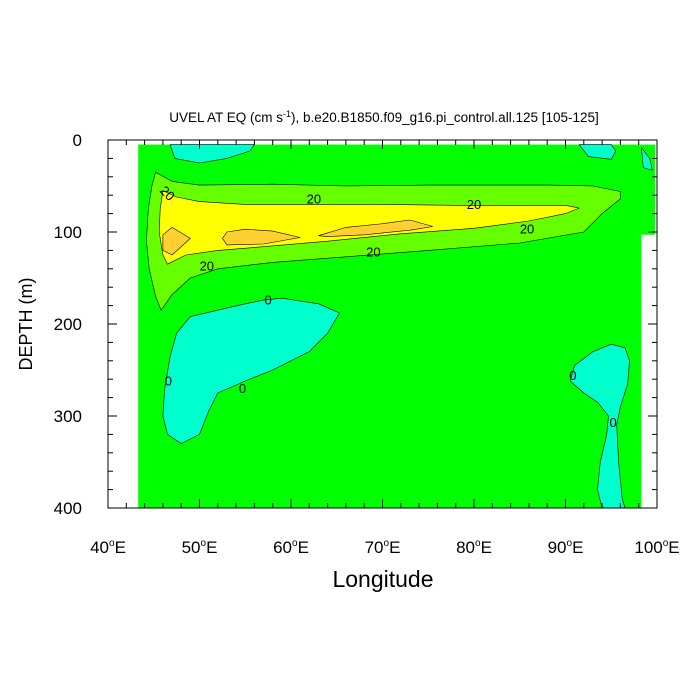 The height and width of the screenshot is (700, 700). What do you see at coordinates (68, 232) in the screenshot?
I see `y-tick-label: 100` at bounding box center [68, 232].